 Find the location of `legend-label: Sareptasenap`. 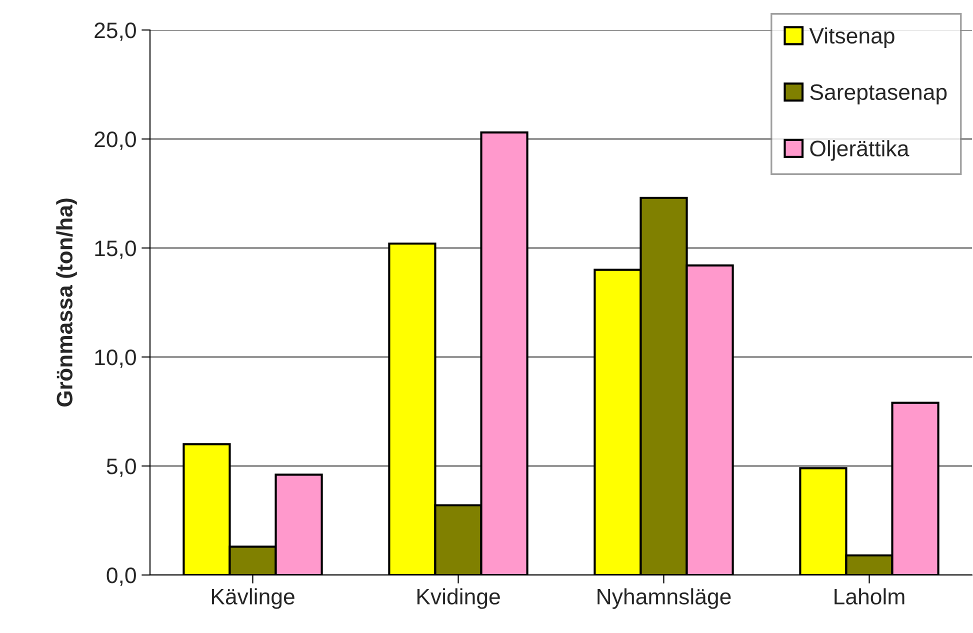

legend-label: Sareptasenap is located at coordinates (878, 94).